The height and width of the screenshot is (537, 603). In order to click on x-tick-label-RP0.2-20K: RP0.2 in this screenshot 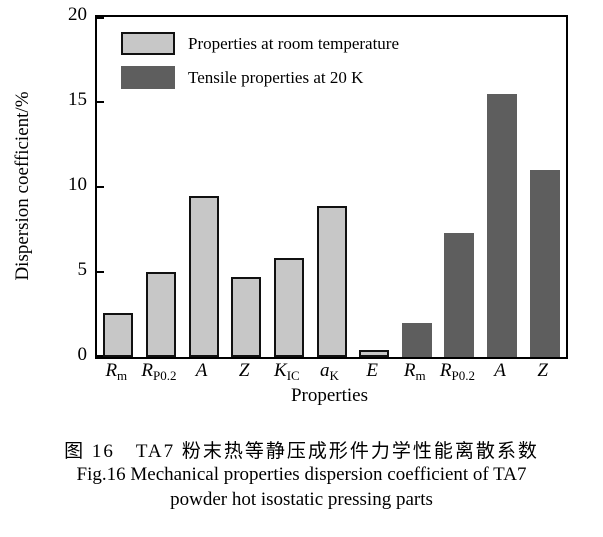, I will do `click(457, 371)`.